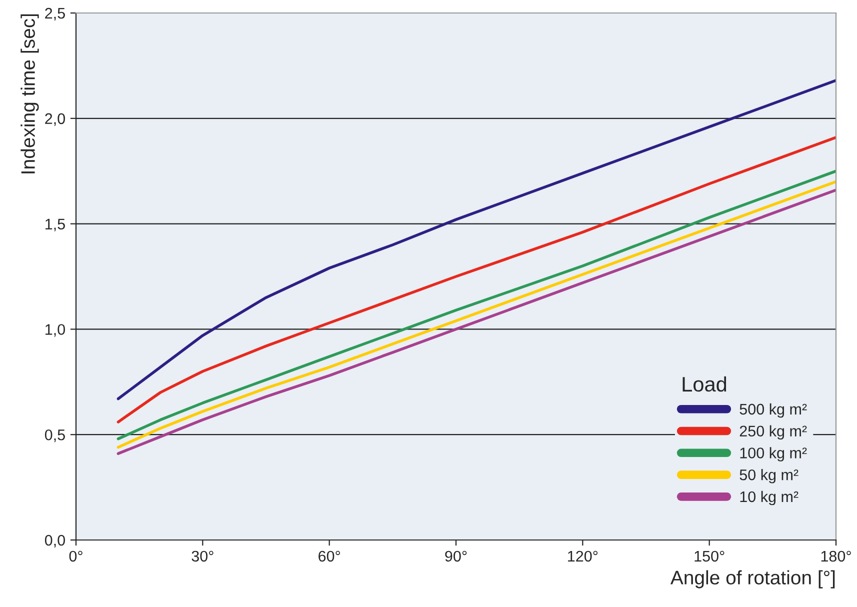 This screenshot has width=857, height=607. I want to click on x-tick-label: 0°, so click(75, 556).